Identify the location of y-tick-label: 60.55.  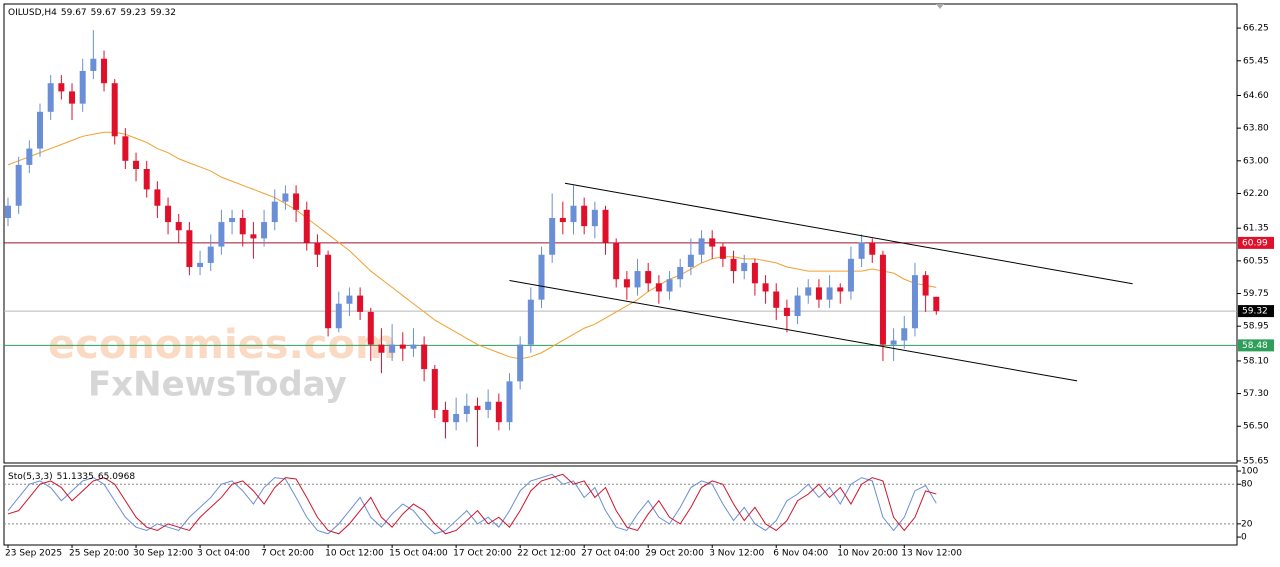
(1256, 261).